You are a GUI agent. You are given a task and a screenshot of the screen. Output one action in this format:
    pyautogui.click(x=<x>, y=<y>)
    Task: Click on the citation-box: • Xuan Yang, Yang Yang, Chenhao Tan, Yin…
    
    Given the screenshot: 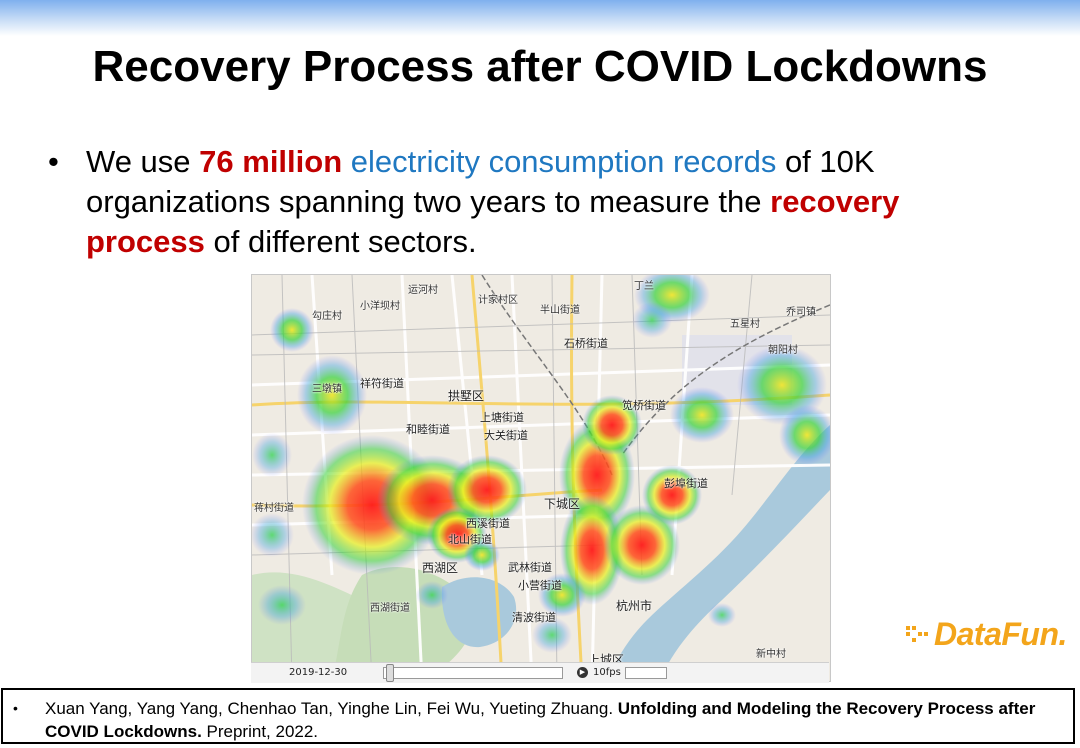 What is the action you would take?
    pyautogui.click(x=538, y=716)
    